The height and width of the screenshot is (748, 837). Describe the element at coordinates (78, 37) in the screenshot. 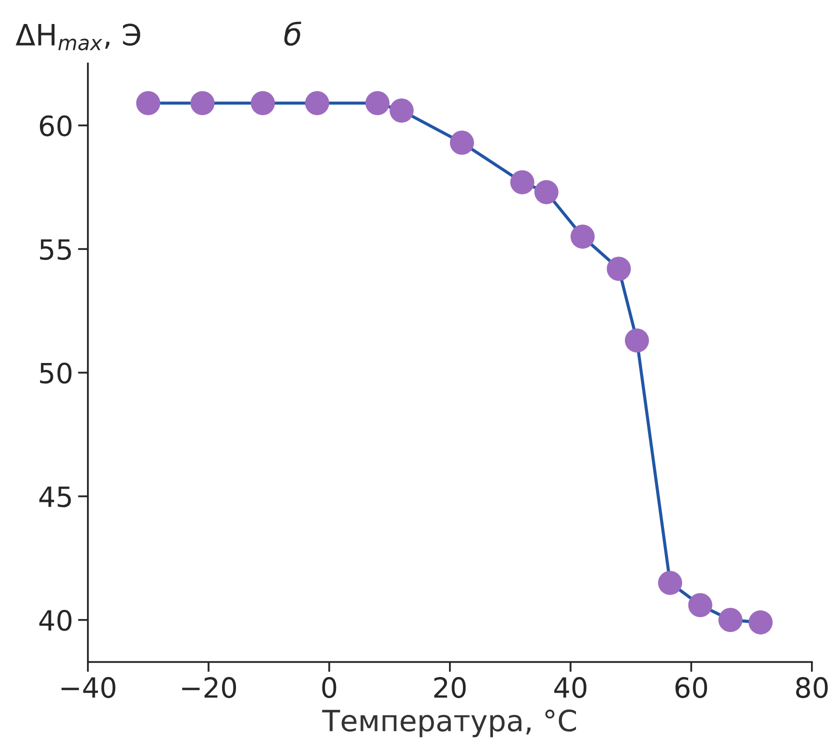

I see `y-axis-title: ΔH$_{max}$, Э` at that location.